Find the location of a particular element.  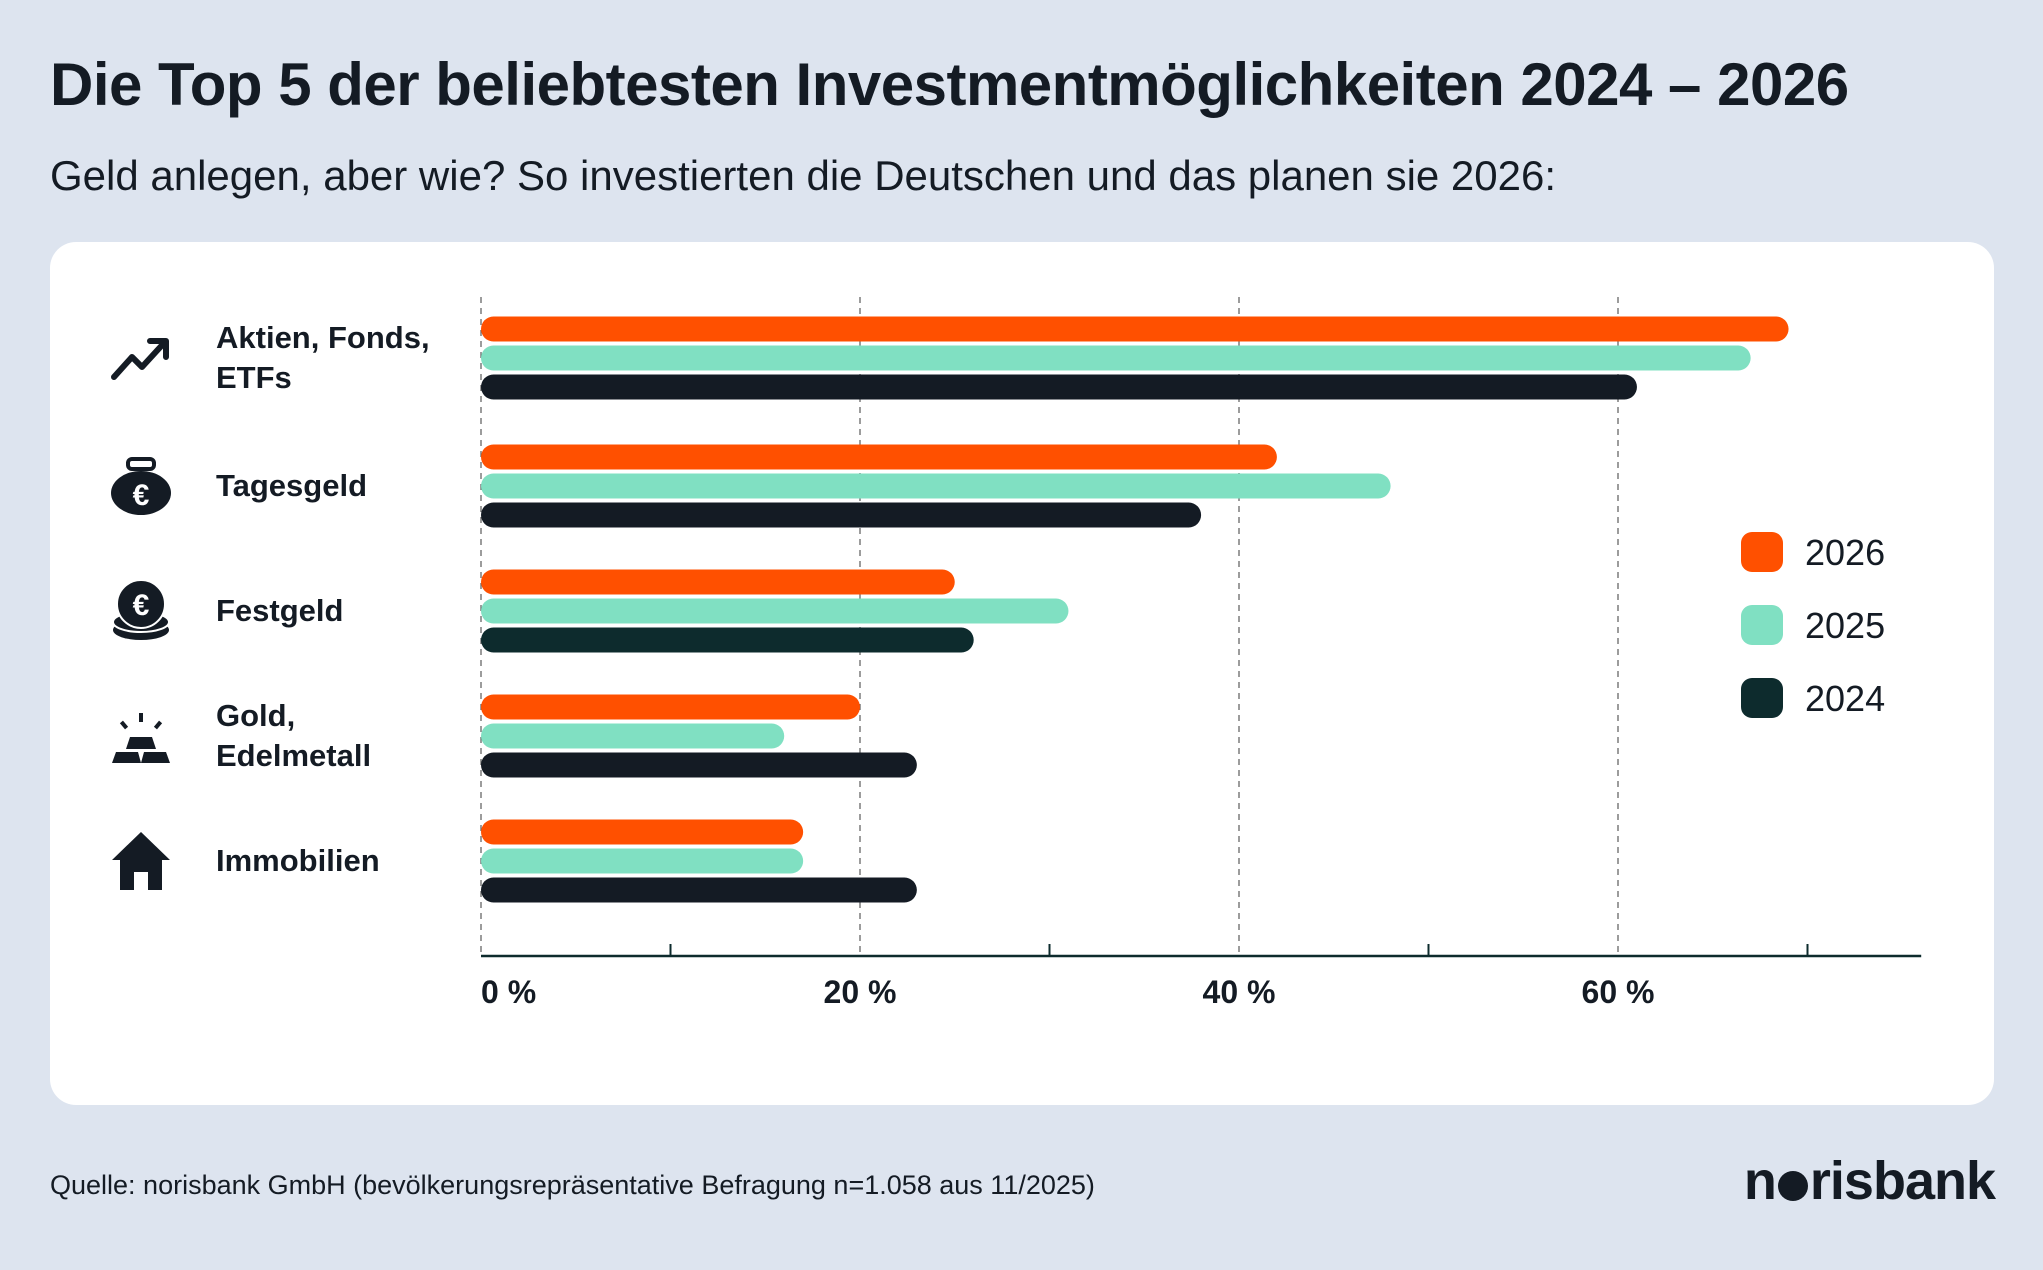

category-label: Aktien, Fonds, ETFs is located at coordinates (323, 357).